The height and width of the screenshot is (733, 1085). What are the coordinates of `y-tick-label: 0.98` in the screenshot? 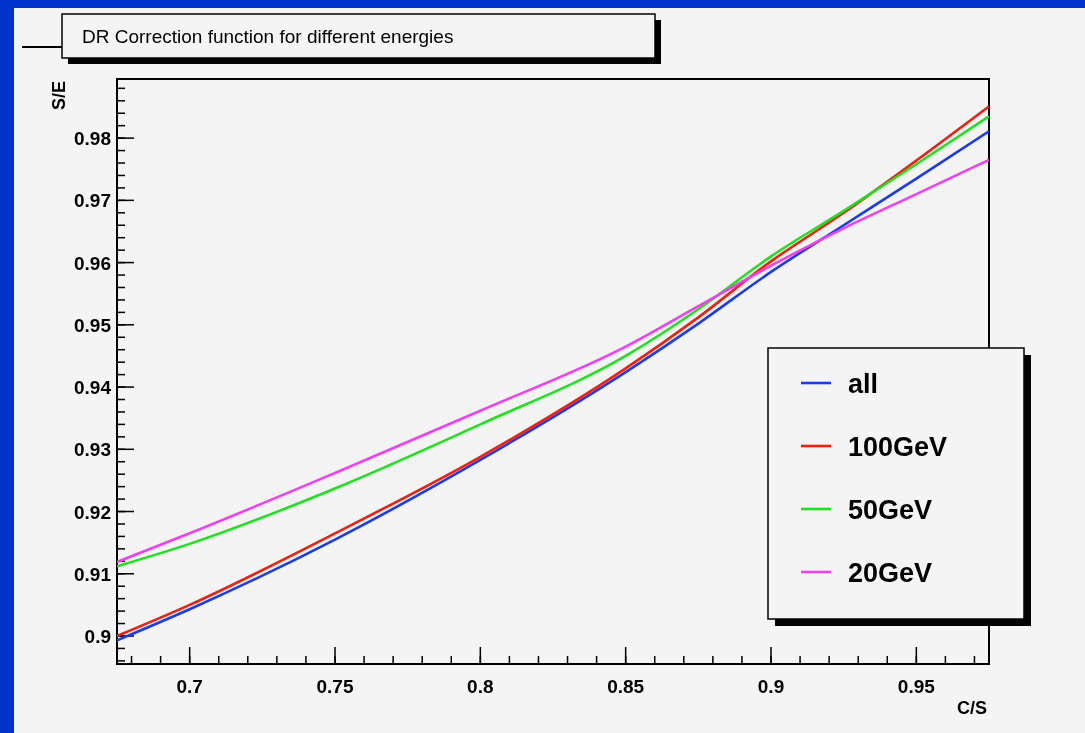 It's located at (92, 139).